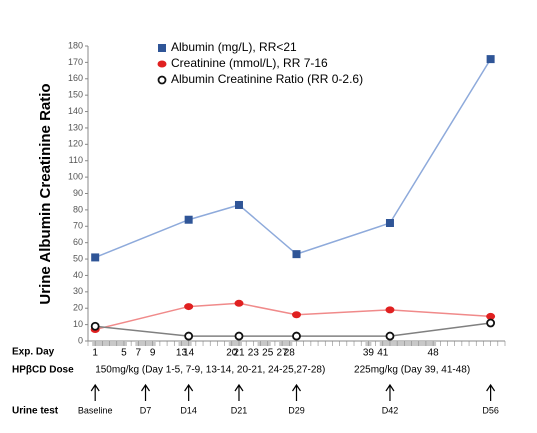  Describe the element at coordinates (78, 308) in the screenshot. I see `y-tick-label: 20` at that location.